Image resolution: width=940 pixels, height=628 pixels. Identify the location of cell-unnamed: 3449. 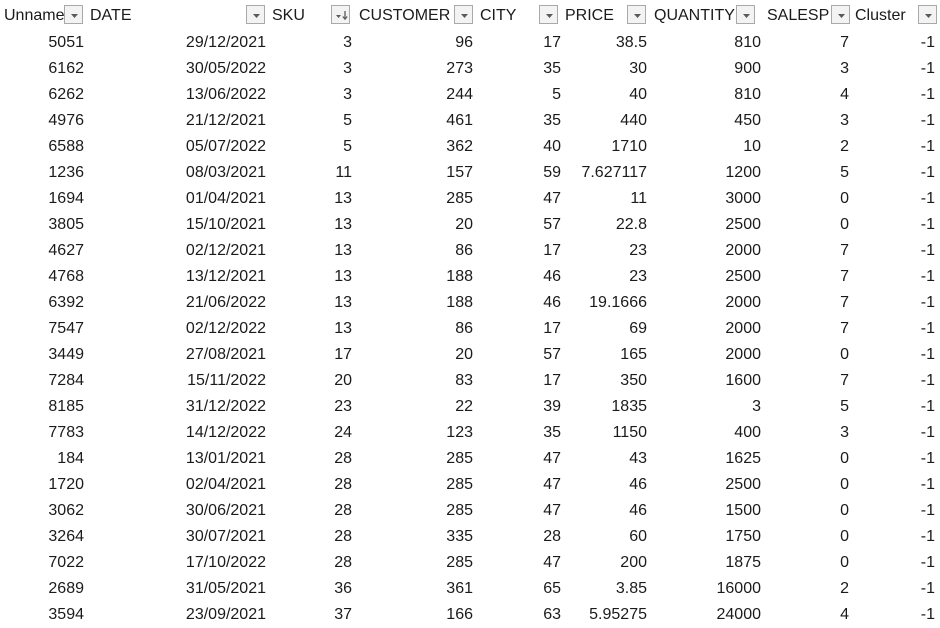
(66, 354).